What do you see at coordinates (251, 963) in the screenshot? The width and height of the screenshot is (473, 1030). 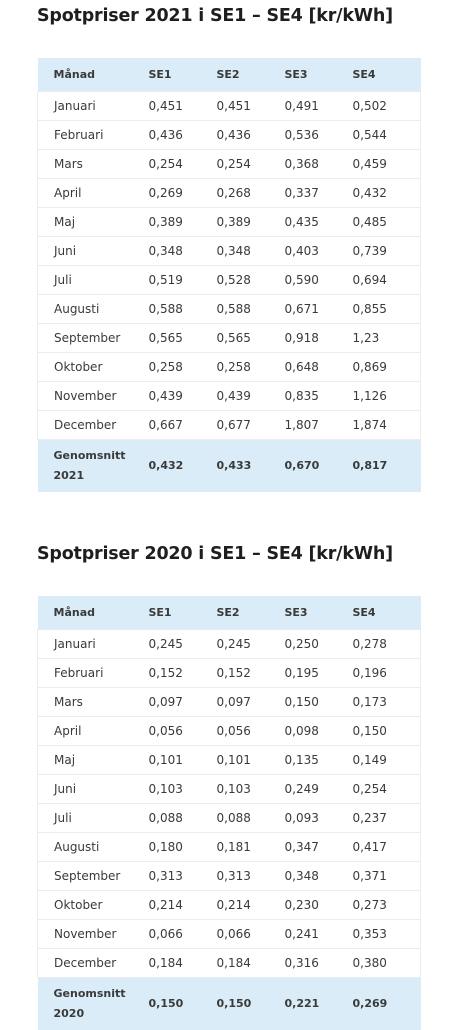 I see `se2-cell: 0,184` at bounding box center [251, 963].